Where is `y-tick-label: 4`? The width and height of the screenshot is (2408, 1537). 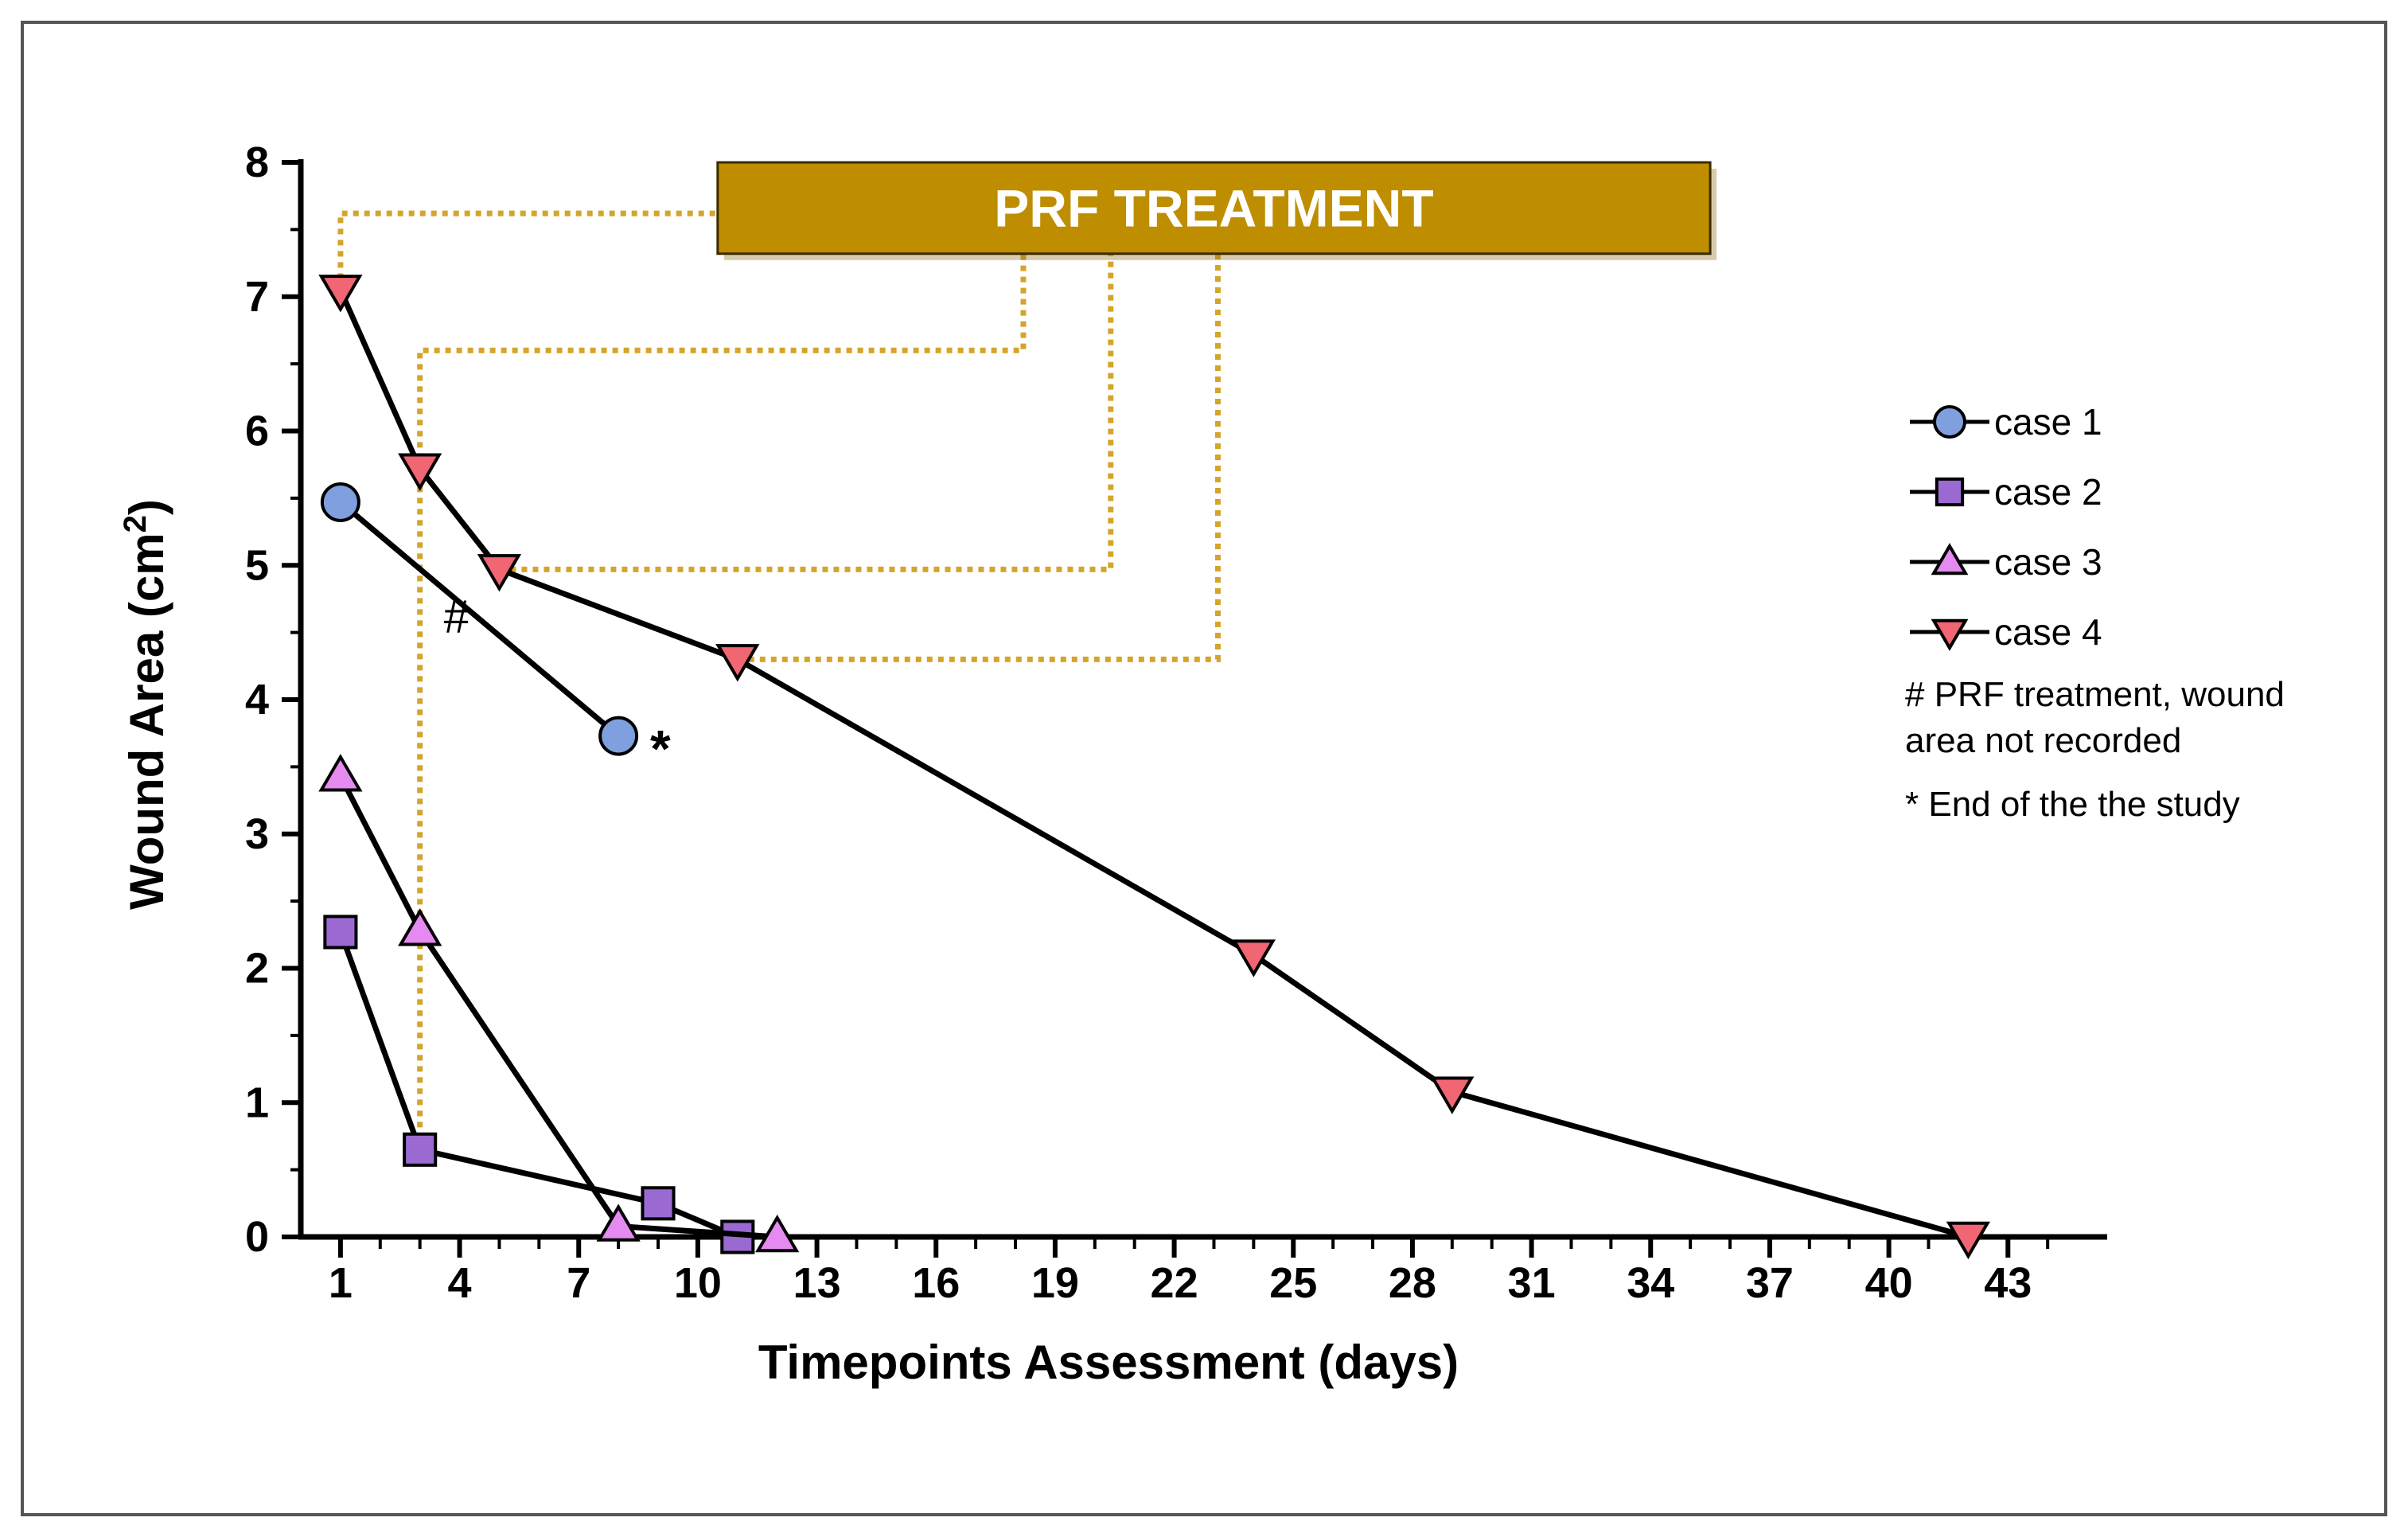 y-tick-label: 4 is located at coordinates (257, 700).